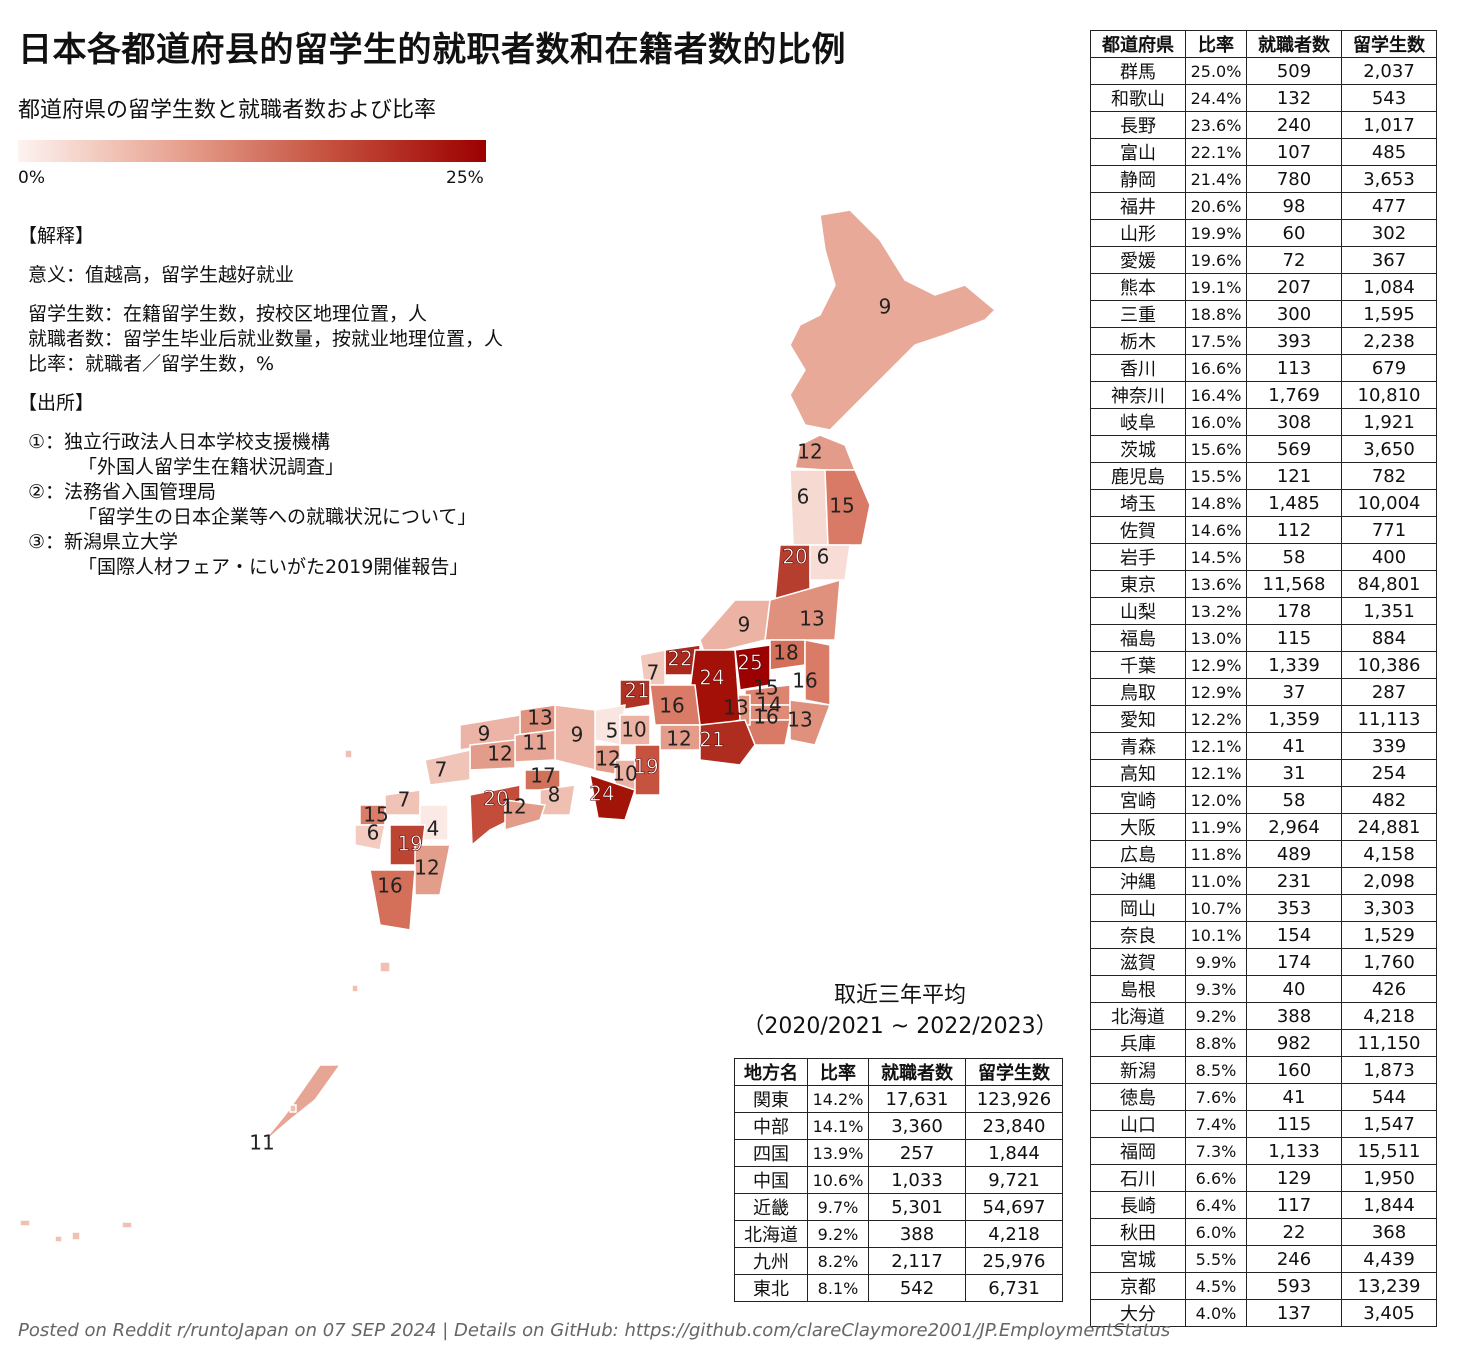 The height and width of the screenshot is (1352, 1468). What do you see at coordinates (1389, 611) in the screenshot?
I see `table-cell: 1,351` at bounding box center [1389, 611].